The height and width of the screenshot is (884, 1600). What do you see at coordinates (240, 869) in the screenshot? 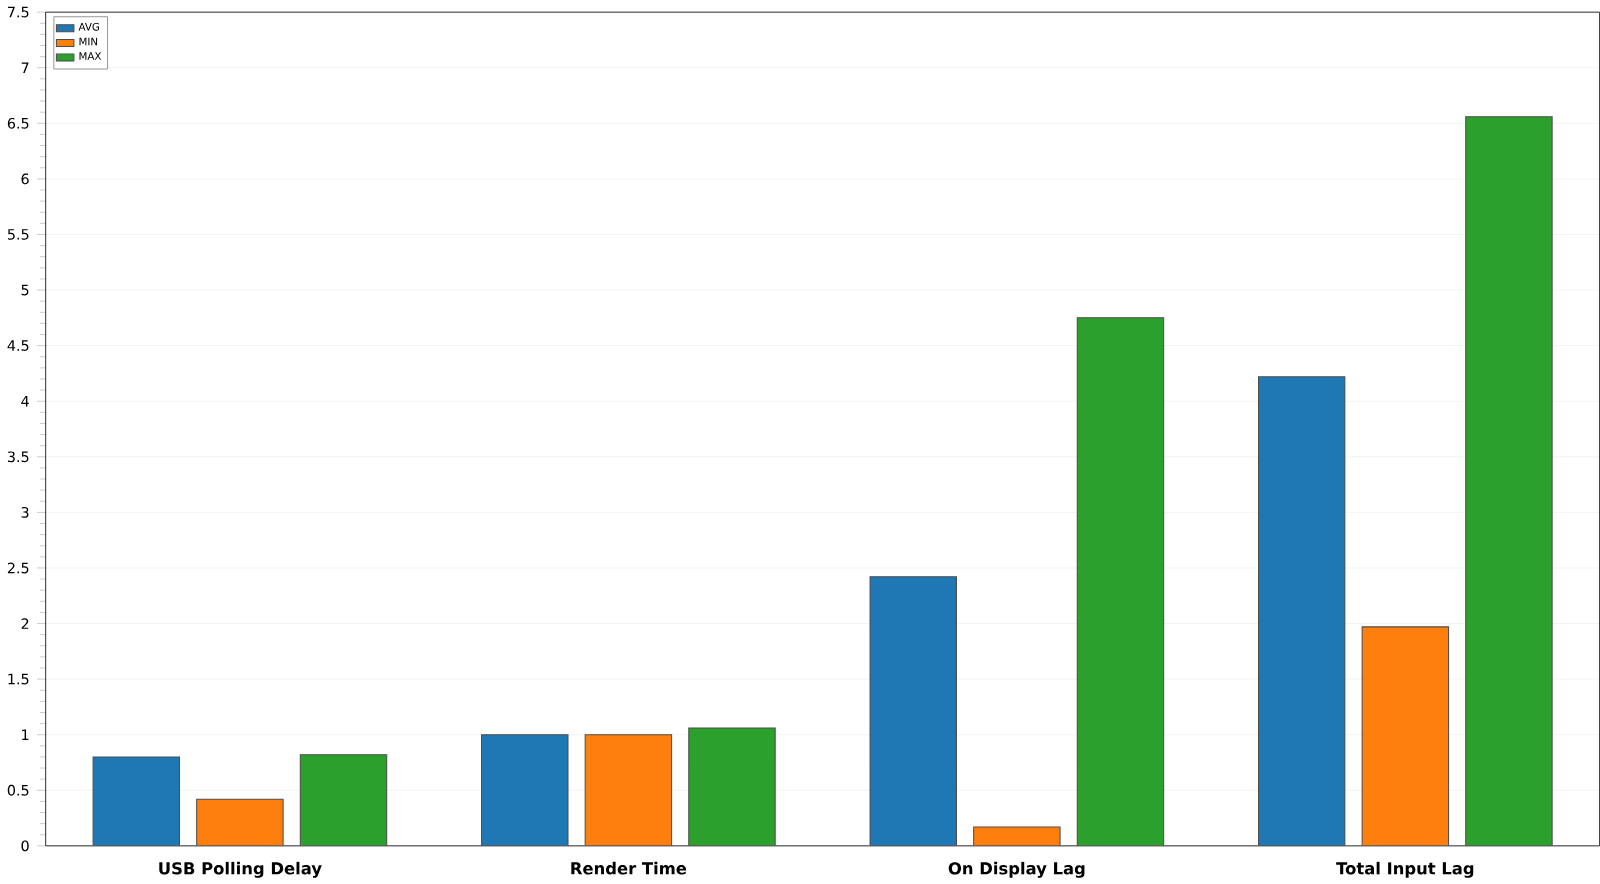
I see `x-tick-label: USB Polling Delay` at bounding box center [240, 869].